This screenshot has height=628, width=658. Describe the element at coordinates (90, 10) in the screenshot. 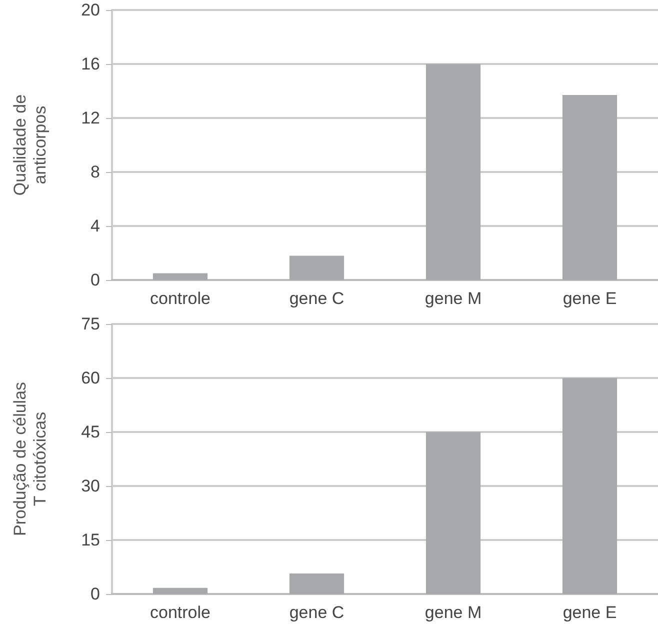

I see `y-tick-label: 20` at that location.